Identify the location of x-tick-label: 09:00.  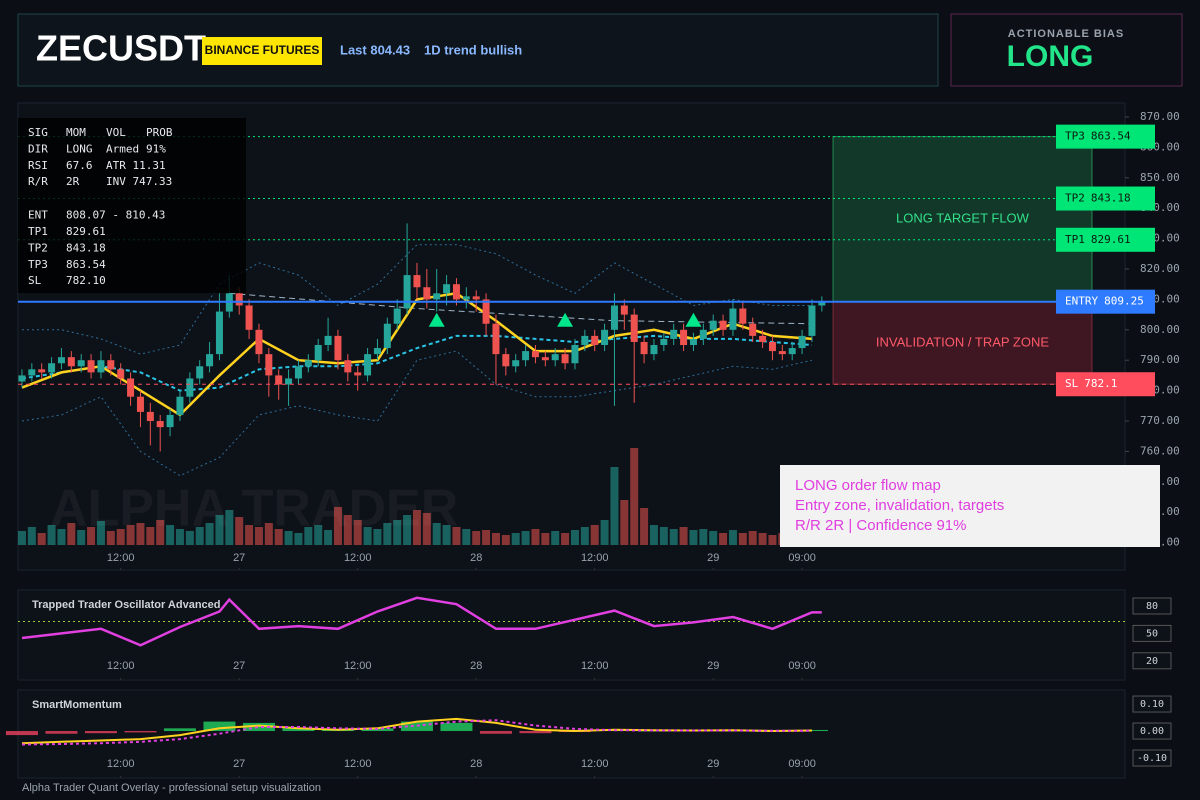
(802, 666).